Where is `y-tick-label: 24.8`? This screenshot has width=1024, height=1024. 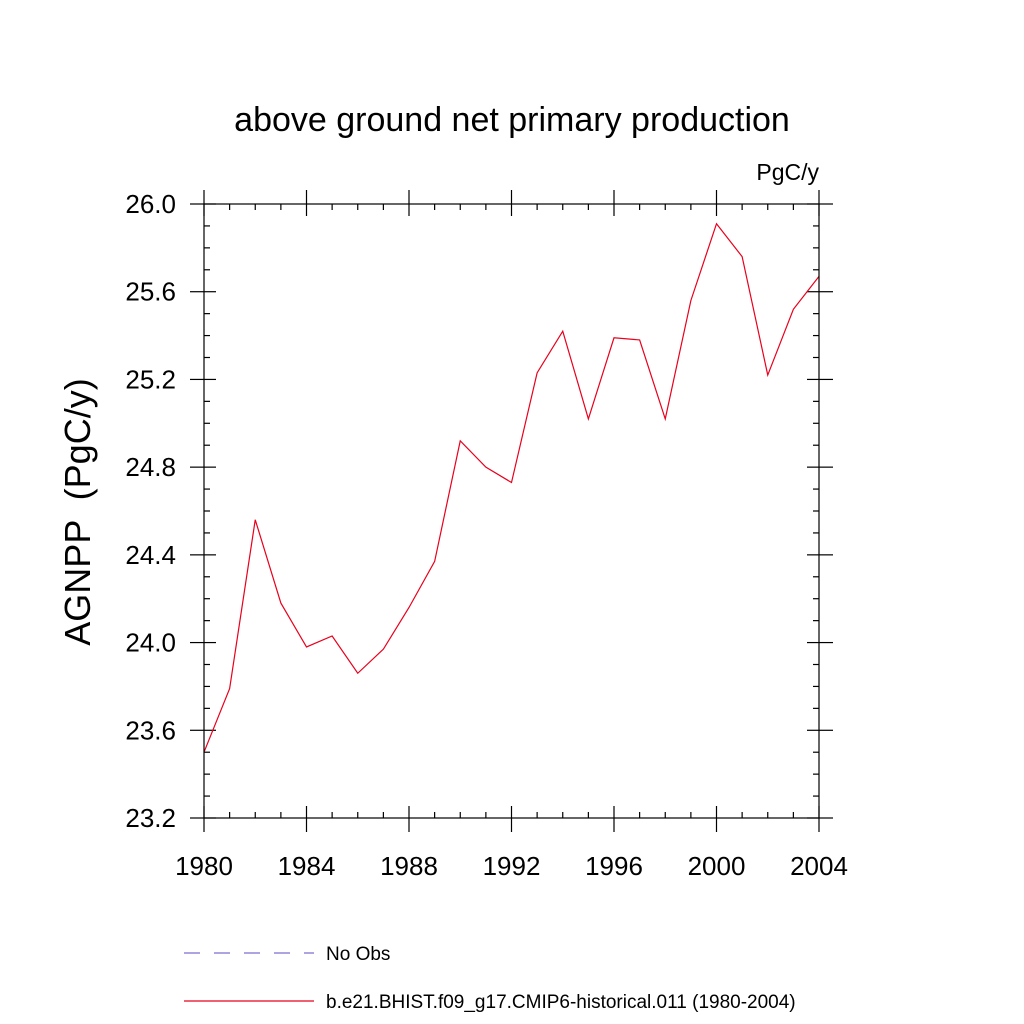
y-tick-label: 24.8 is located at coordinates (150, 467).